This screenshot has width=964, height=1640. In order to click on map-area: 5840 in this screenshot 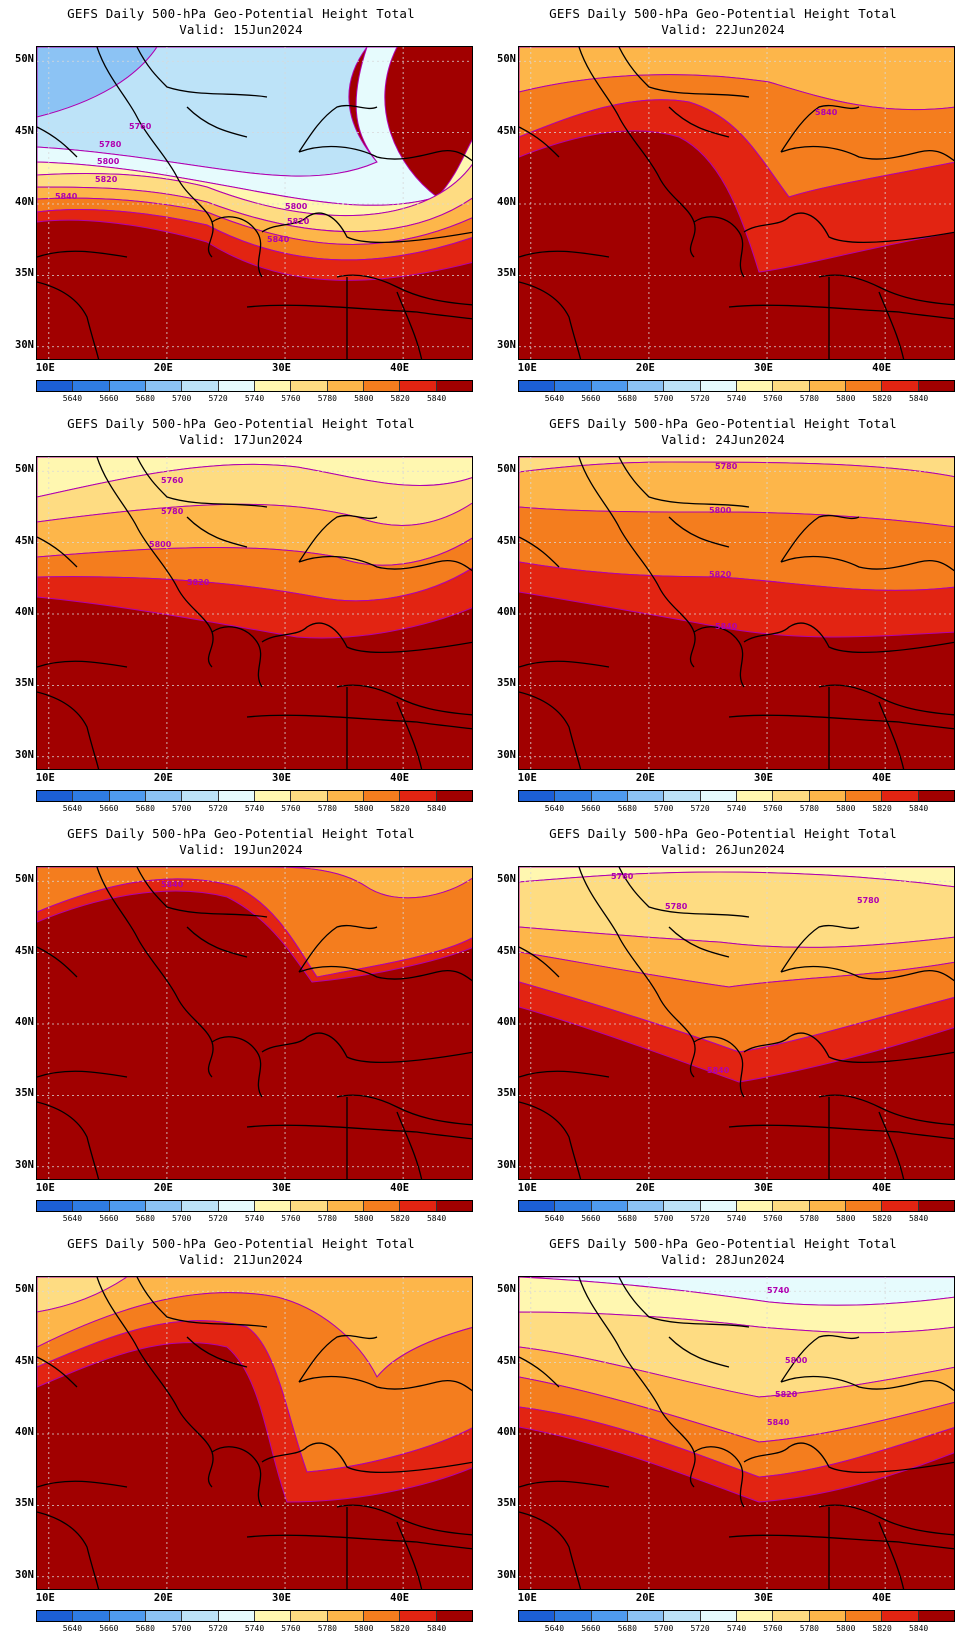, I will do `click(736, 203)`.